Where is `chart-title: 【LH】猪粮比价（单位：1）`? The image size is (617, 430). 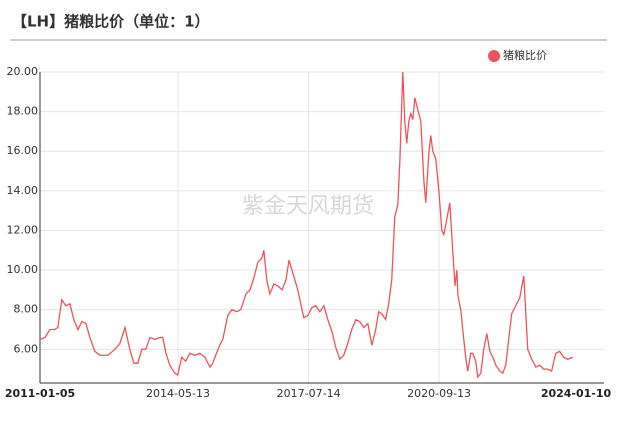
chart-title: 【LH】猪粮比价（单位：1） is located at coordinates (111, 22).